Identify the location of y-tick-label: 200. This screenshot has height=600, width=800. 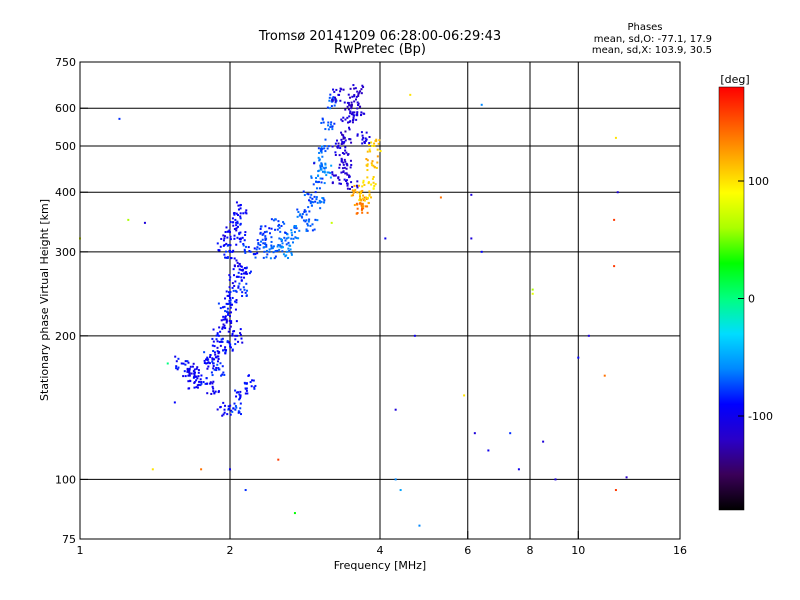
(65, 336).